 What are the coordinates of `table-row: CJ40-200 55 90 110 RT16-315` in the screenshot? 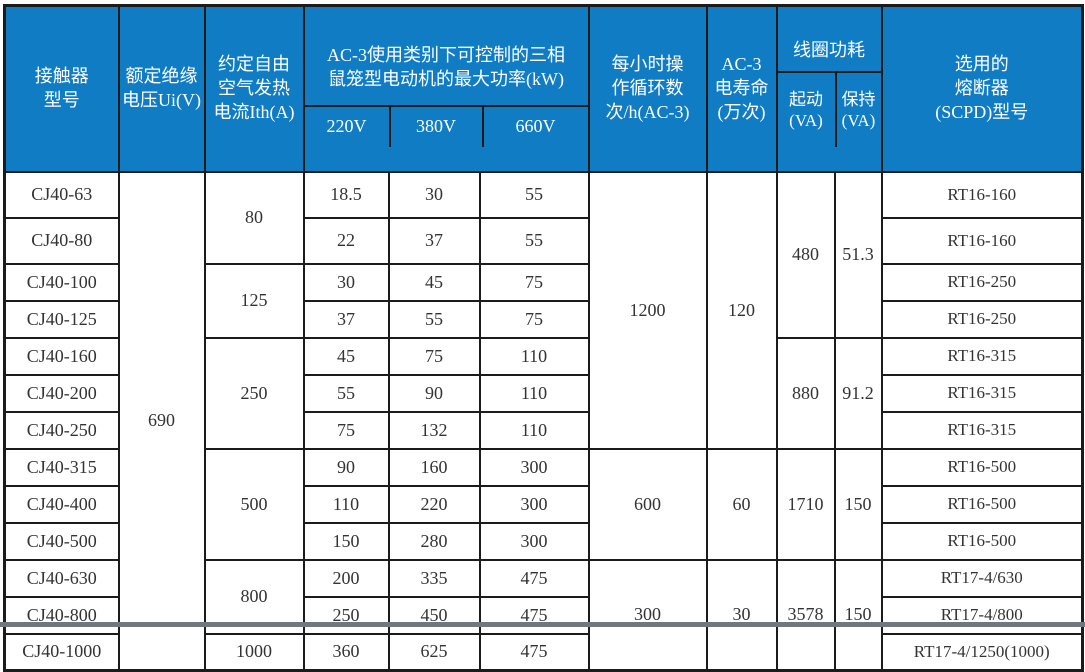 It's located at (543, 393).